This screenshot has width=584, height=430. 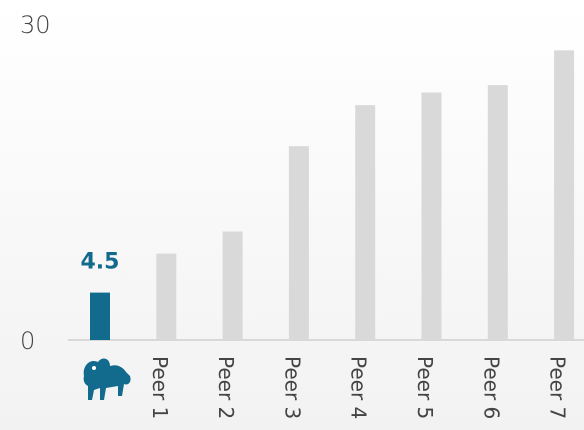 I want to click on x-tick-label: Peer 5, so click(x=425, y=387).